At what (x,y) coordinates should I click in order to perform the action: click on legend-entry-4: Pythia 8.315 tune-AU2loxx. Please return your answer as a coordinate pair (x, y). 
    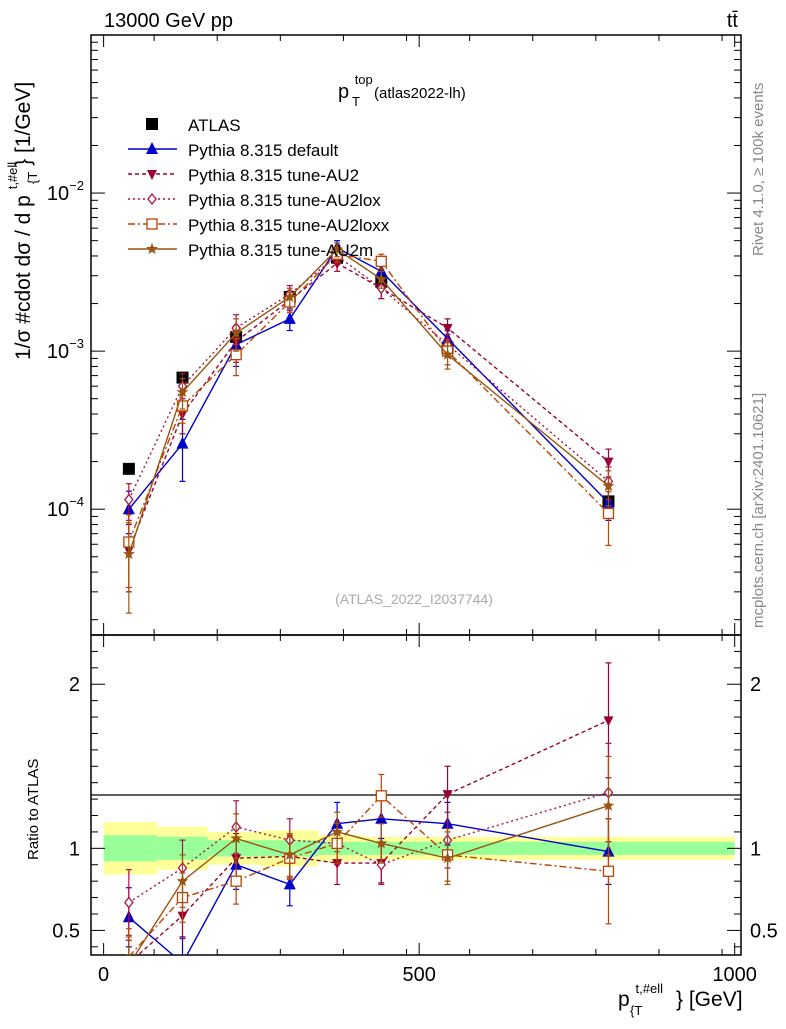
    Looking at the image, I should click on (259, 225).